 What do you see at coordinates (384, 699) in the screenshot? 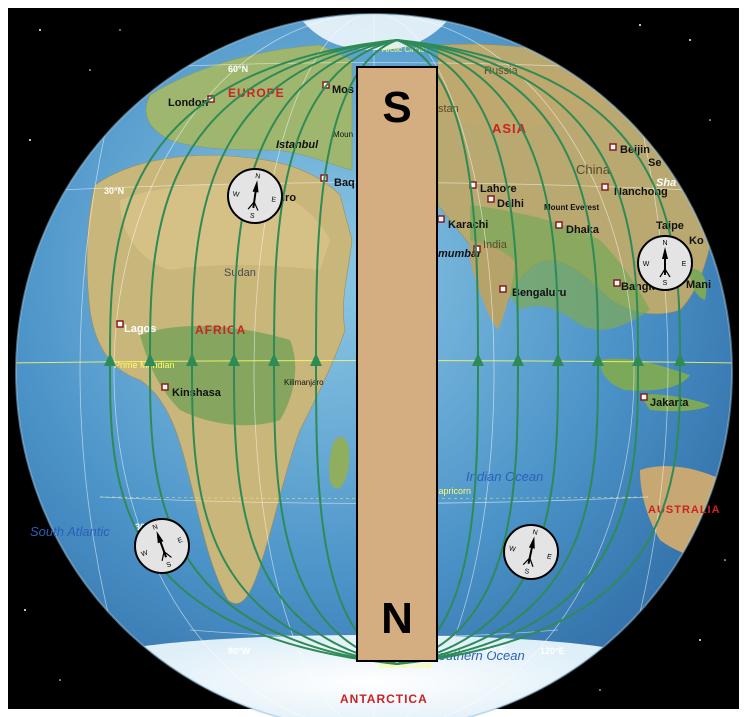
I see `label-antarctica: ANTARCTICA` at bounding box center [384, 699].